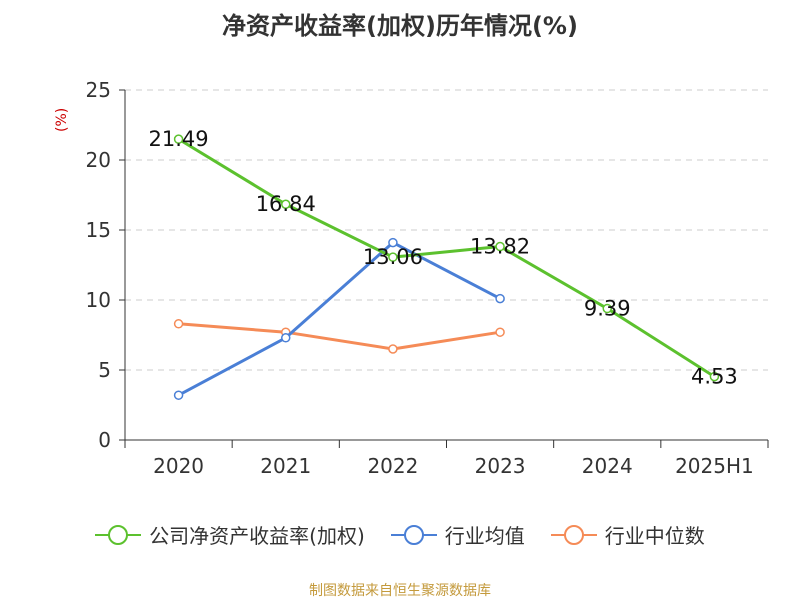  Describe the element at coordinates (98, 160) in the screenshot. I see `y-tick-label: 20` at that location.